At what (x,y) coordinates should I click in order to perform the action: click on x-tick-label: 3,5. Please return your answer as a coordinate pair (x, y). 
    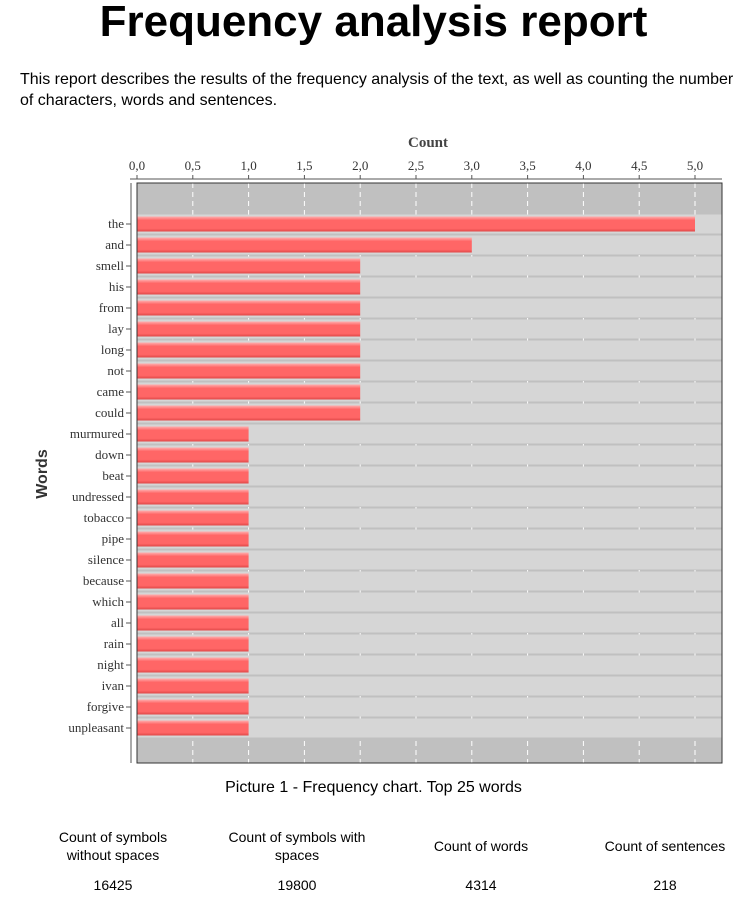
    Looking at the image, I should click on (527, 165).